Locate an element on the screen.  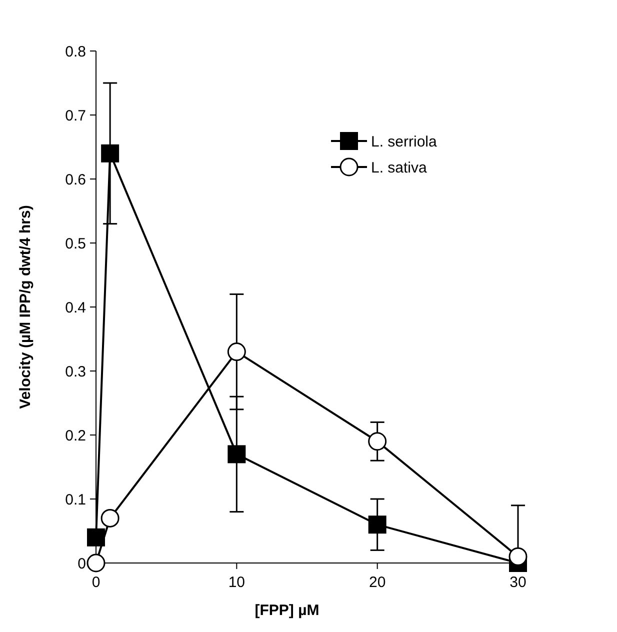
legend-label: L. sativa is located at coordinates (399, 167).